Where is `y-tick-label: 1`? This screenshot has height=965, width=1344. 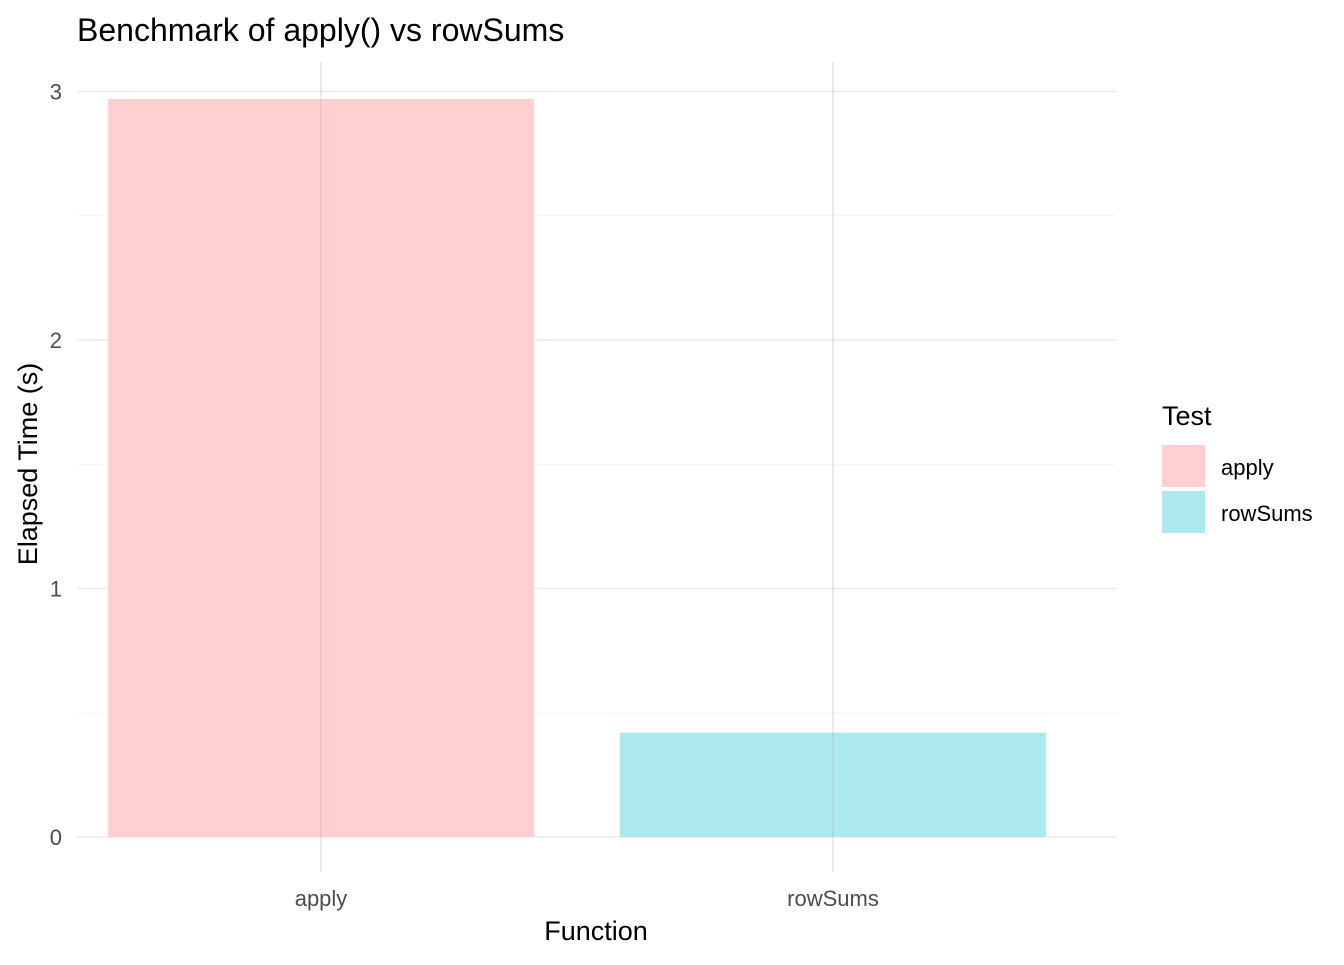 y-tick-label: 1 is located at coordinates (56, 589).